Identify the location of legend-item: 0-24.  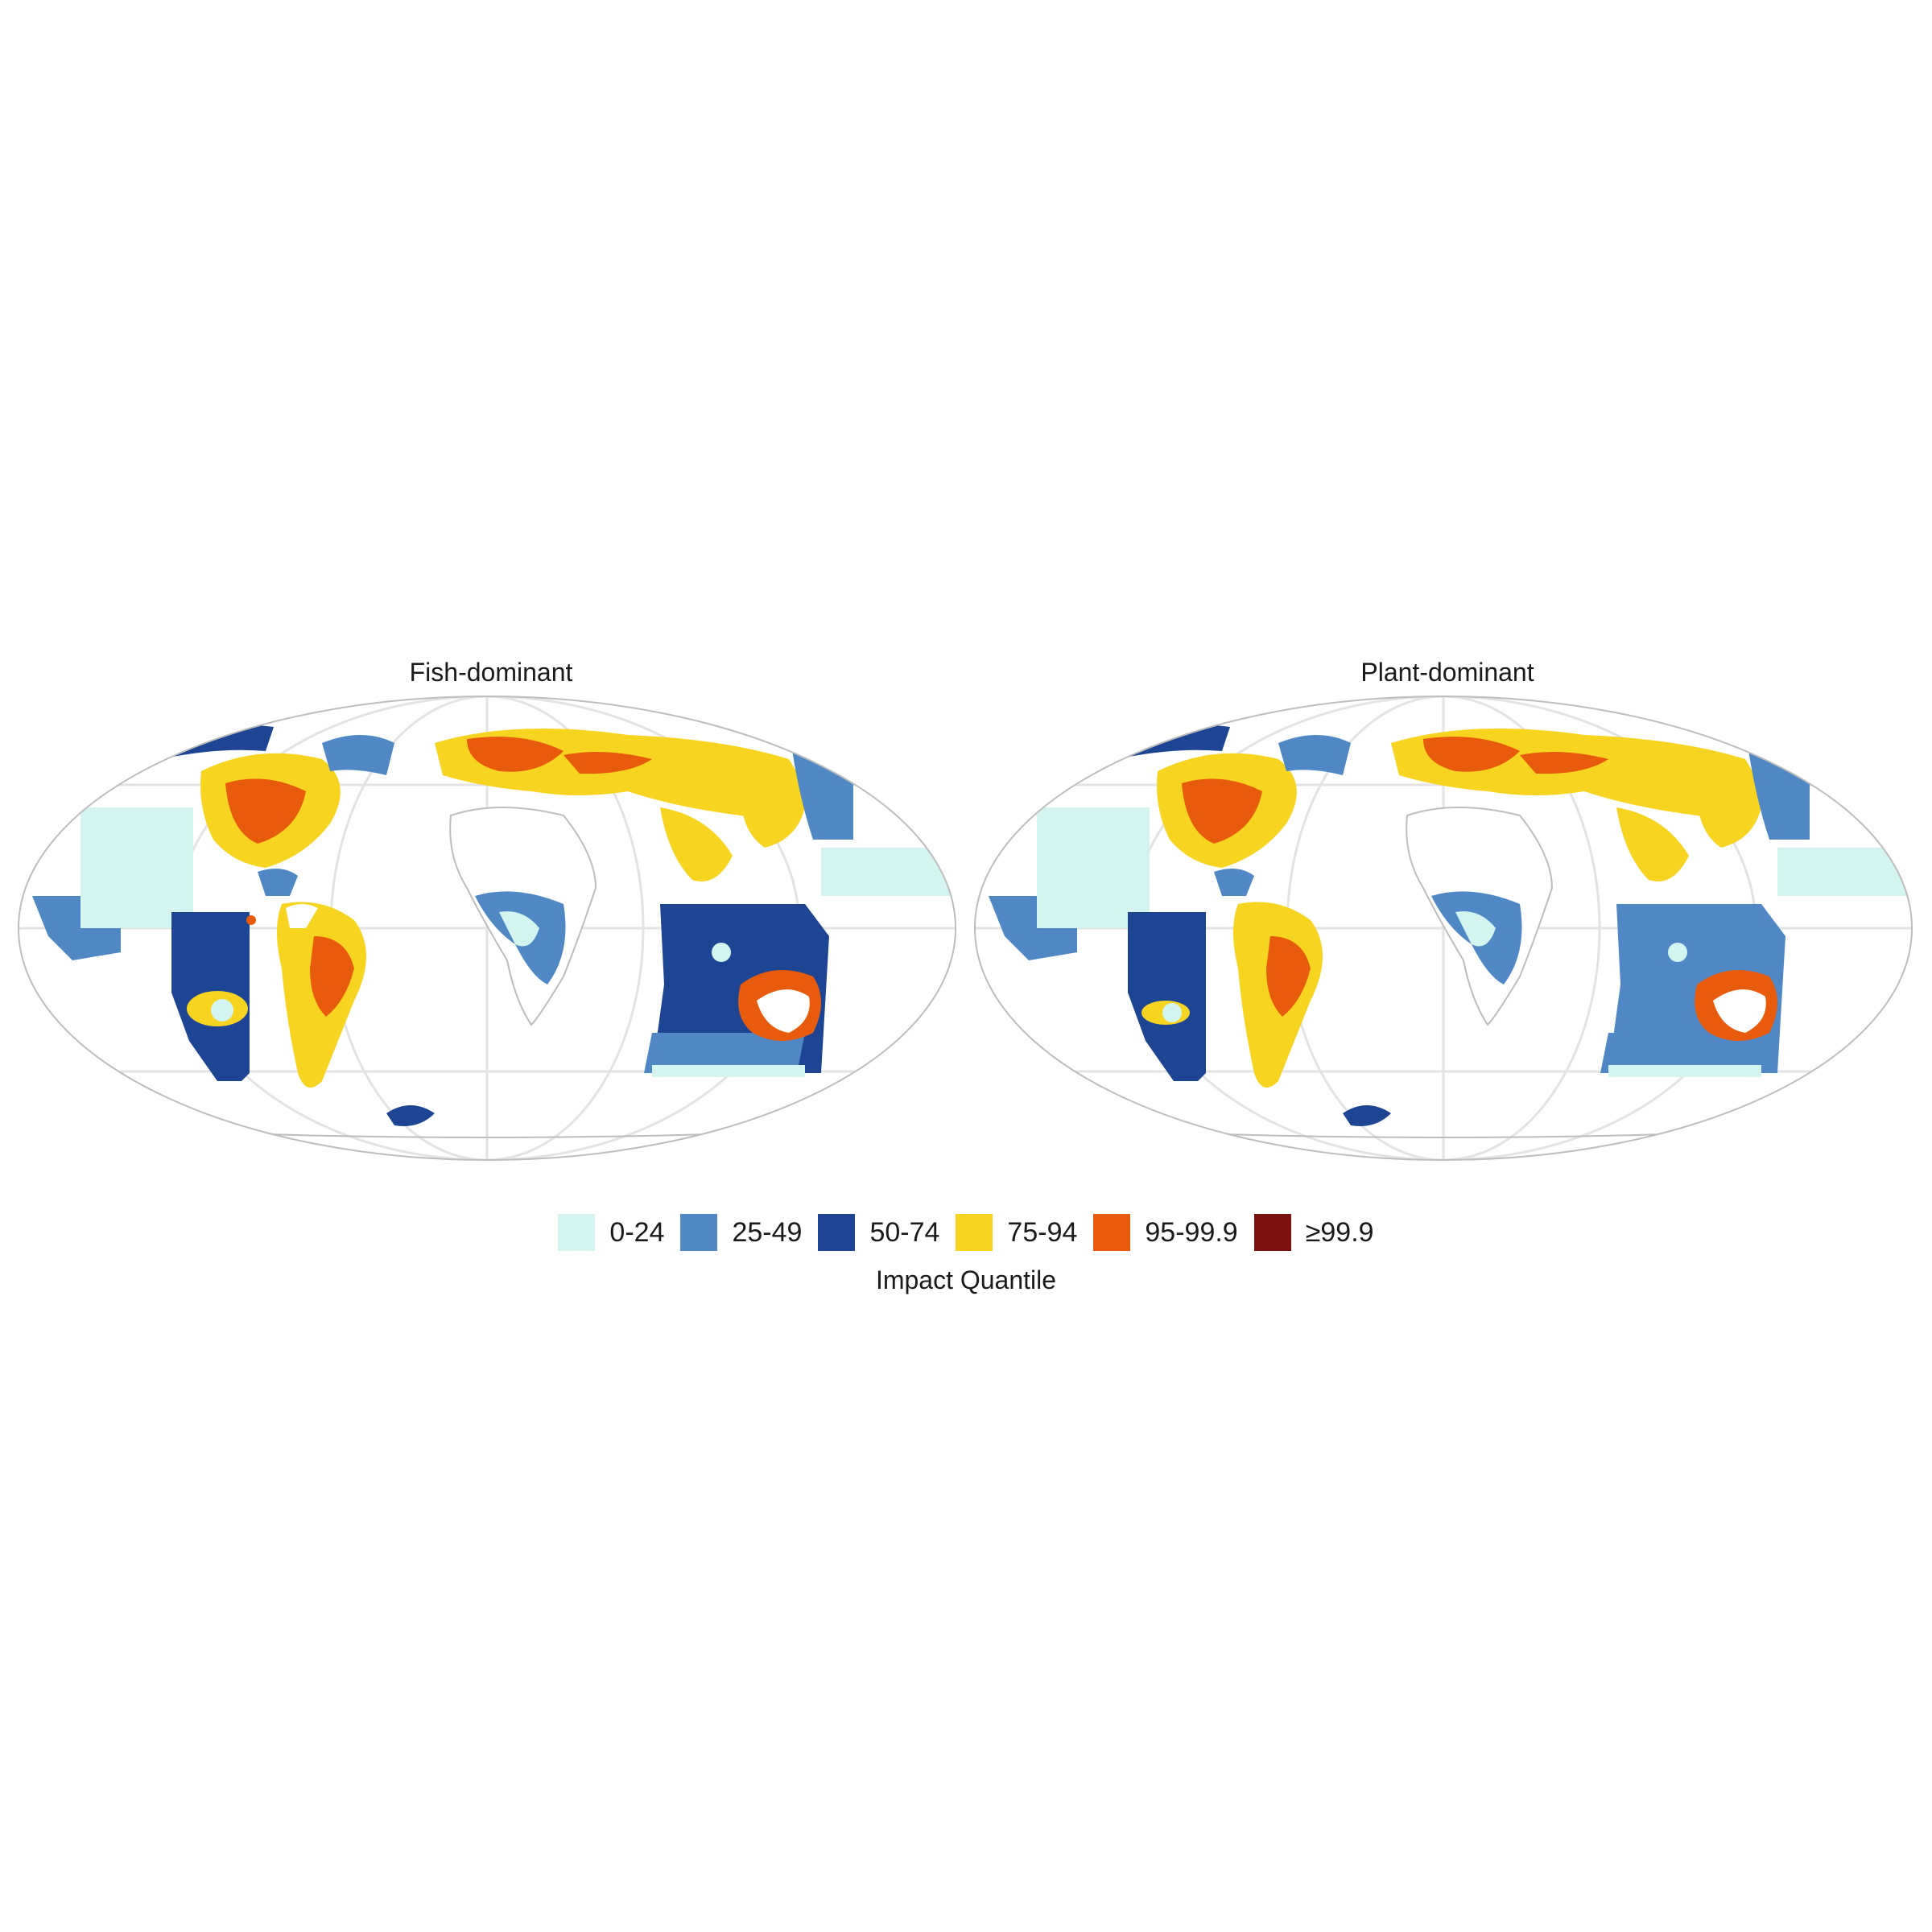
(611, 1232).